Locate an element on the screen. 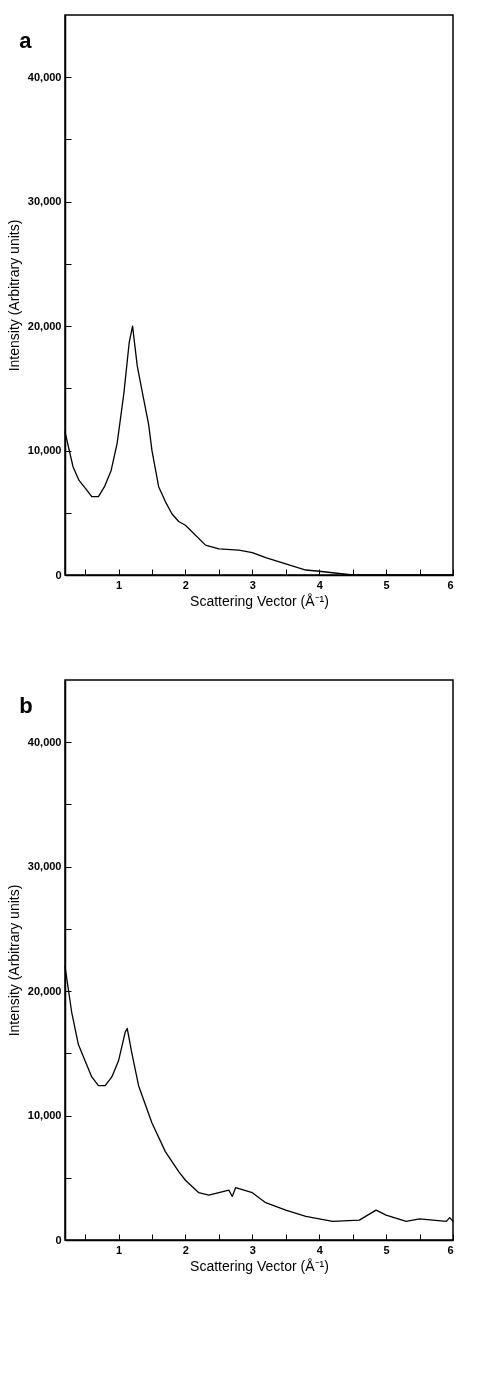 This screenshot has height=1395, width=496. text: a is located at coordinates (26, 40).